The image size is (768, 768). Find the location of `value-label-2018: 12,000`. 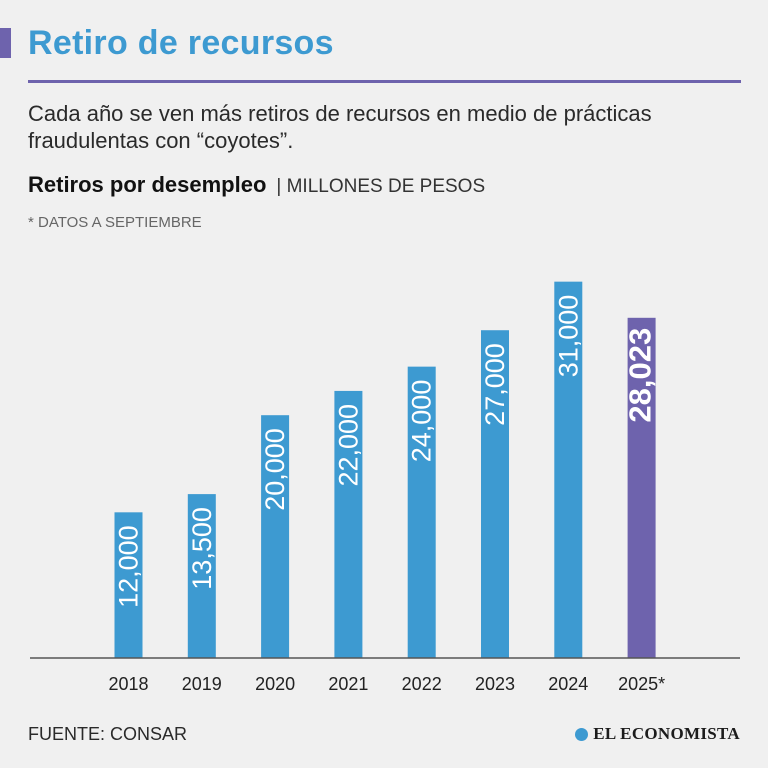

value-label-2018: 12,000 is located at coordinates (129, 566).